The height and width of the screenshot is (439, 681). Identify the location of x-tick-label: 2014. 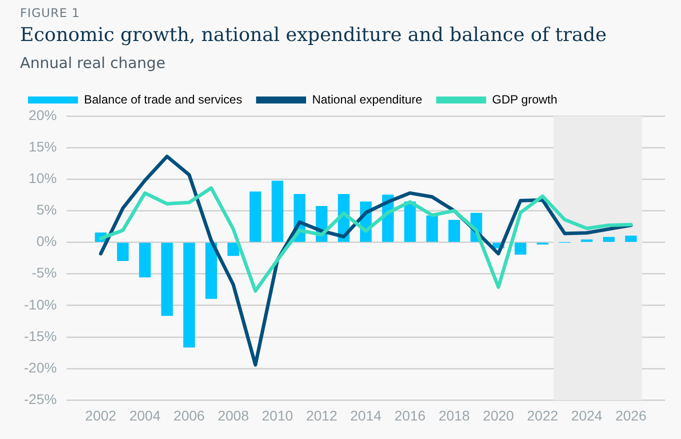
(366, 415).